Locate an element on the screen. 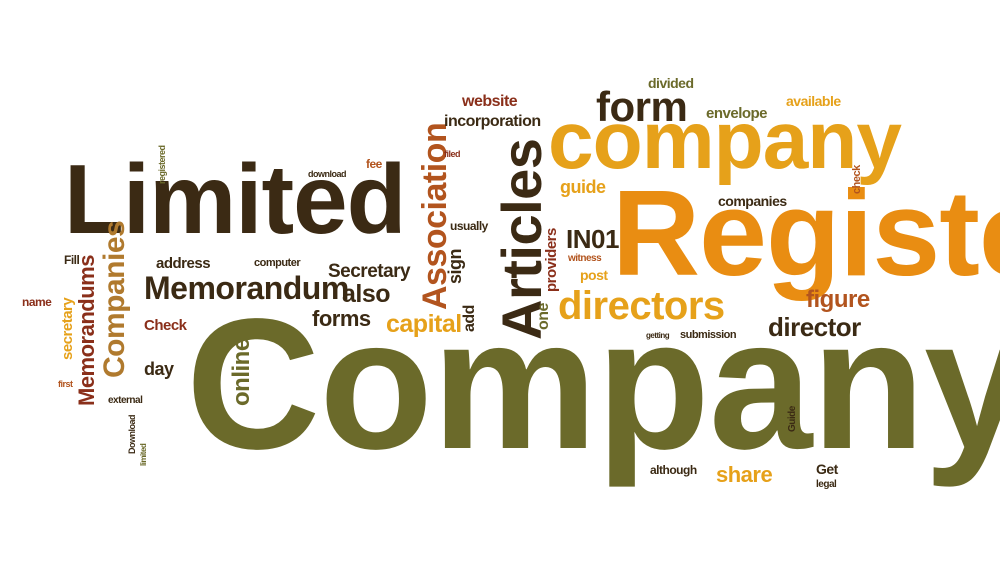 The height and width of the screenshot is (582, 1000). word-usually: usually is located at coordinates (469, 226).